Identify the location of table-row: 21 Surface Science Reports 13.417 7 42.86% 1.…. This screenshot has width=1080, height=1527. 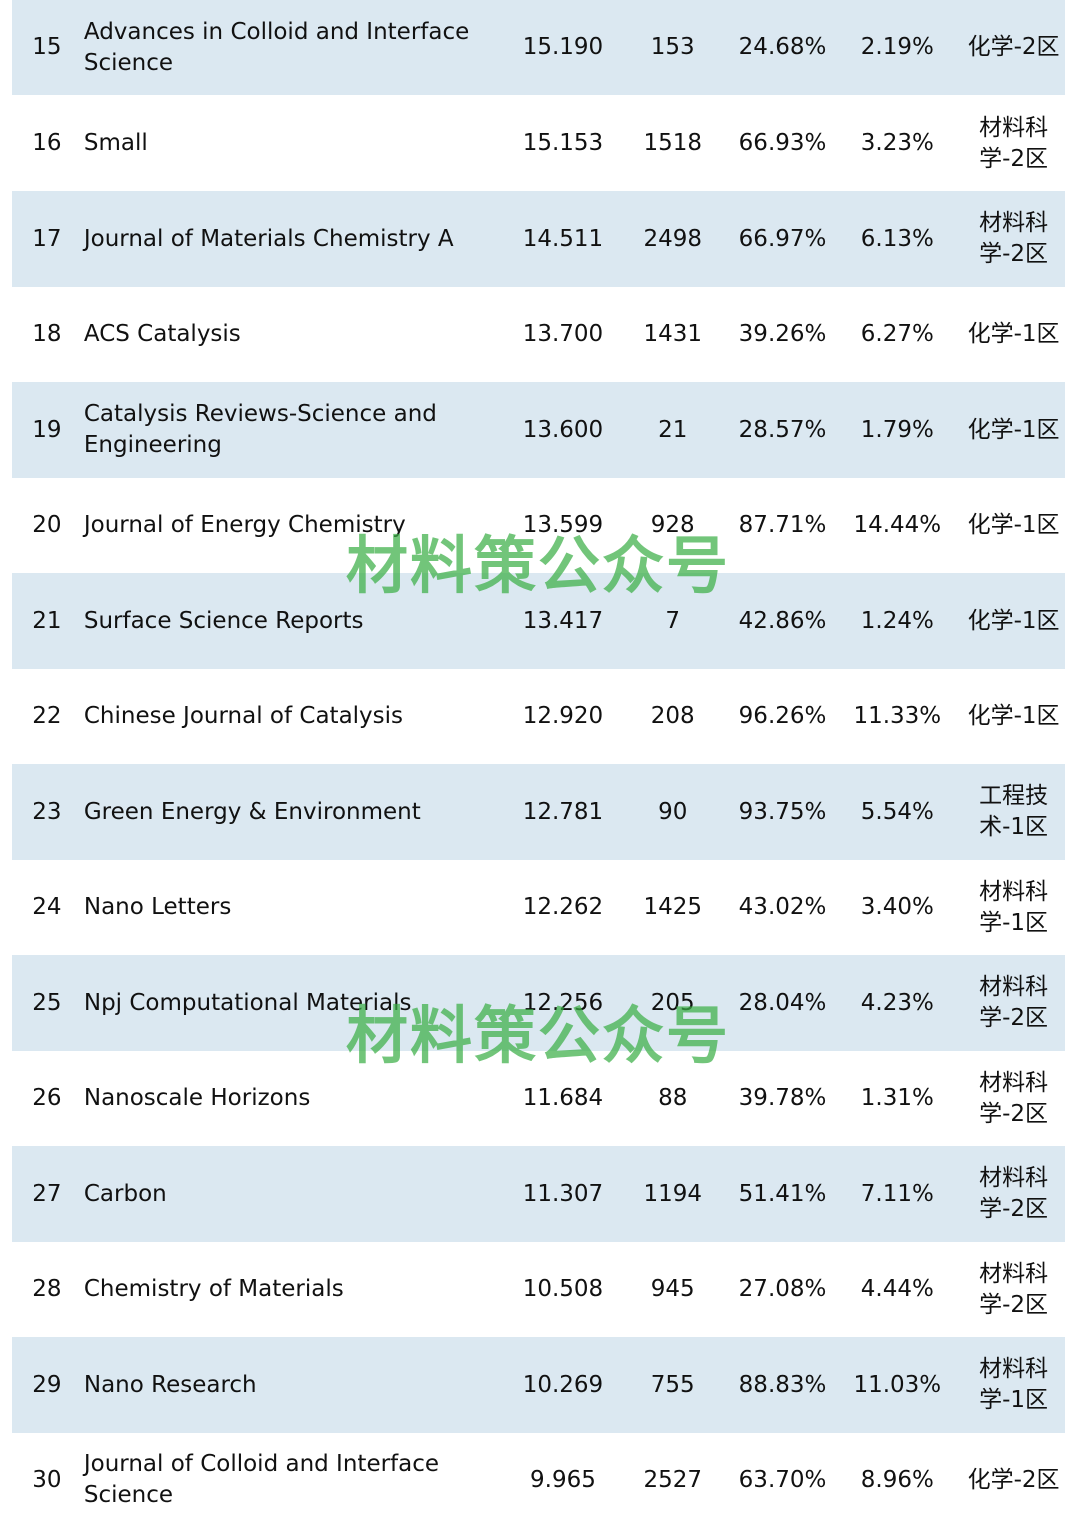
(538, 621).